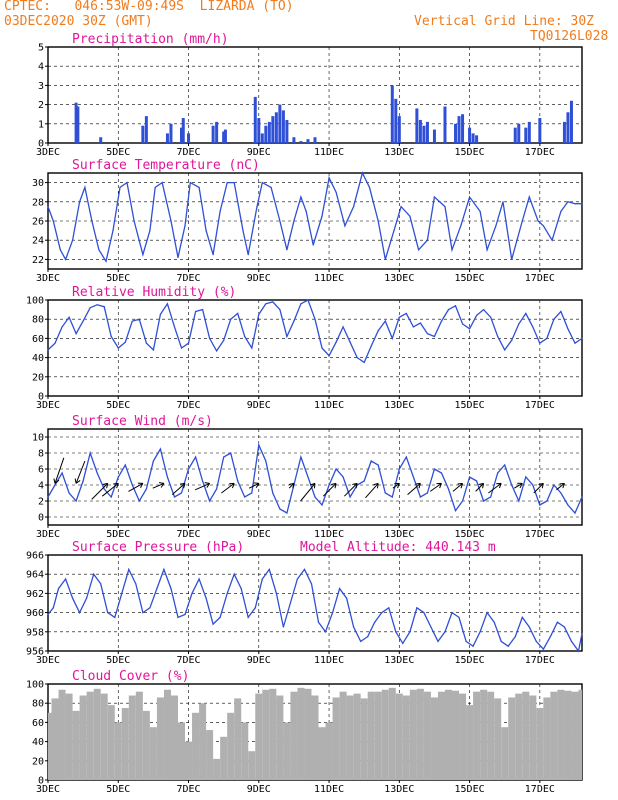  I want to click on cloud-cover-ytick-label: 0, so click(41, 781).